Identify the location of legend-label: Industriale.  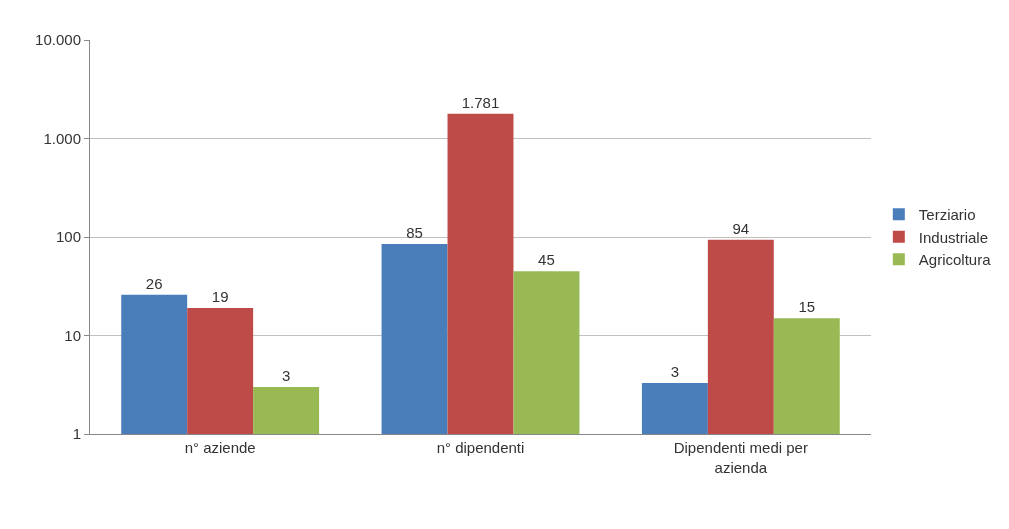
(953, 237).